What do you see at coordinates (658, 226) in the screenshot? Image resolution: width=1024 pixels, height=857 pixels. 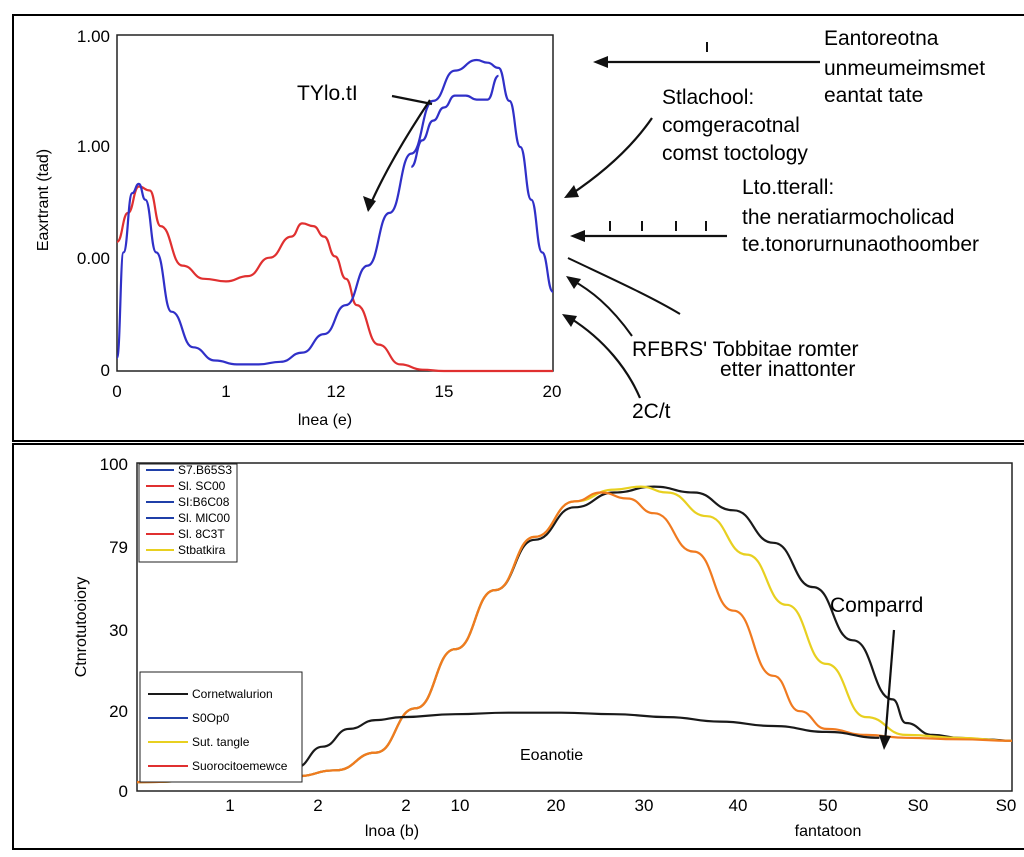 I see `annotation-ticks` at bounding box center [658, 226].